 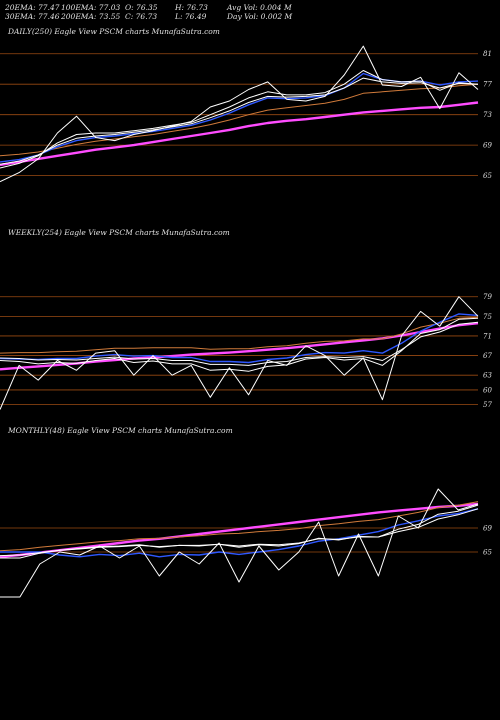 What do you see at coordinates (487, 336) in the screenshot?
I see `y-tick-label: 71` at bounding box center [487, 336].